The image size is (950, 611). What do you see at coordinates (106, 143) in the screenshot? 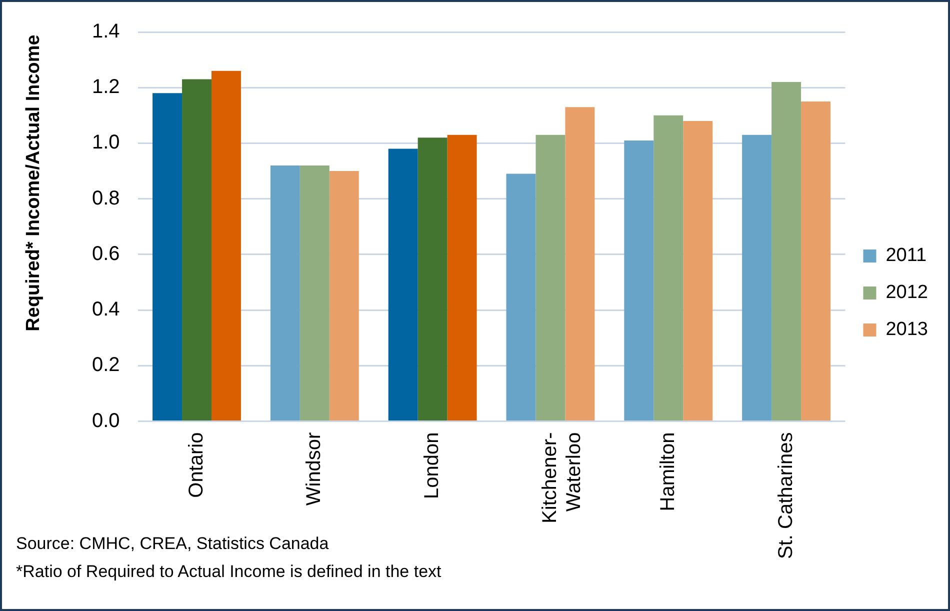
I see `y-tick-label: 1.0` at bounding box center [106, 143].